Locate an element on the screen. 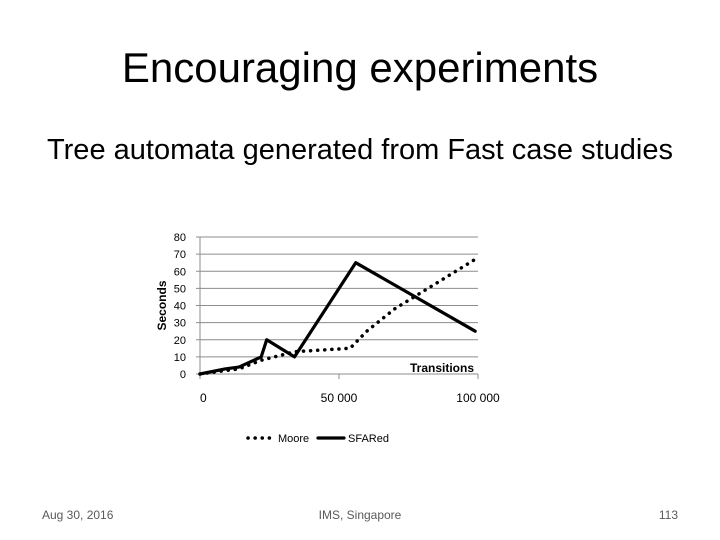 This screenshot has width=720, height=540. y-tick-label: 0 is located at coordinates (183, 375).